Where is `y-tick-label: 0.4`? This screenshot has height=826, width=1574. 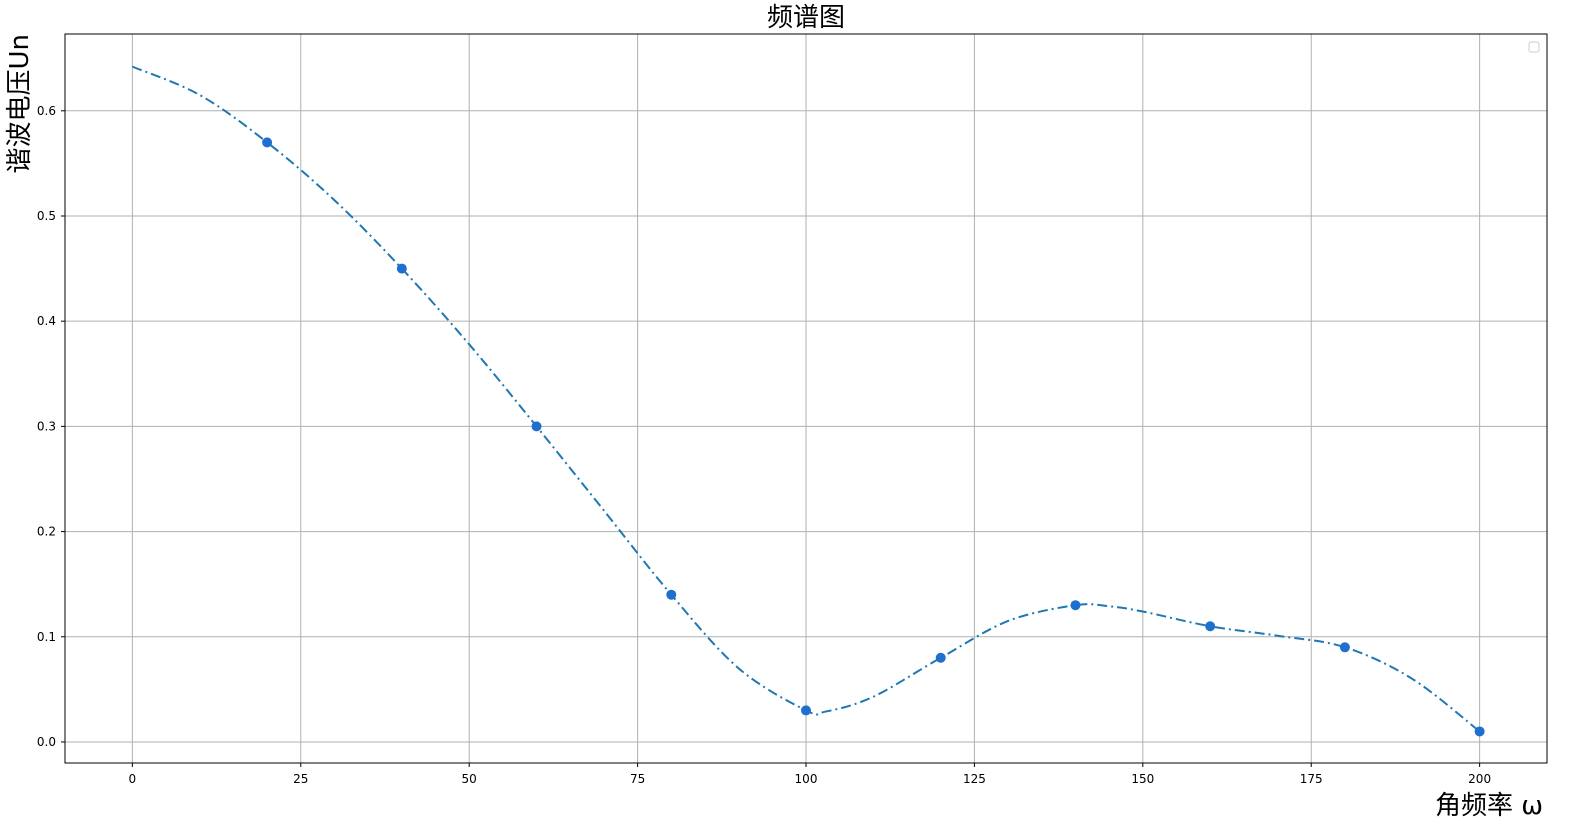
y-tick-label: 0.4 is located at coordinates (46, 321).